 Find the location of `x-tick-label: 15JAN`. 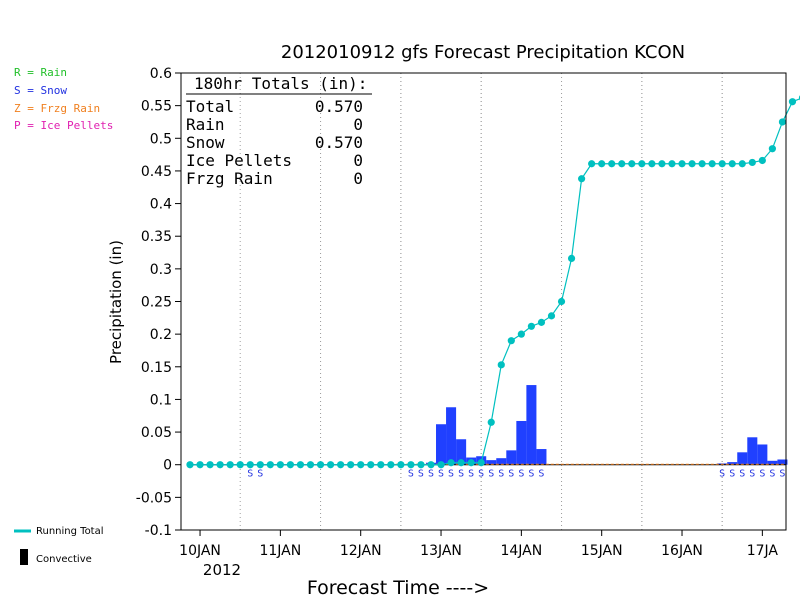

x-tick-label: 15JAN is located at coordinates (602, 551).